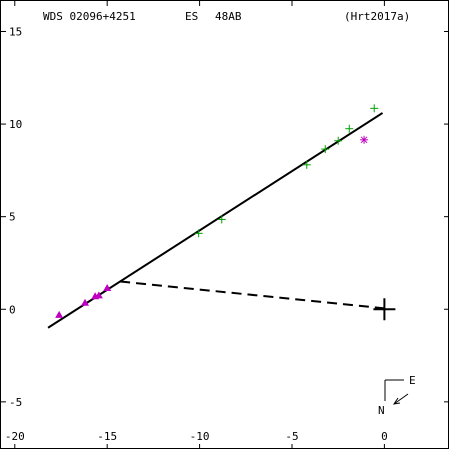  Describe the element at coordinates (12, 217) in the screenshot. I see `y-tick-label: 5` at that location.